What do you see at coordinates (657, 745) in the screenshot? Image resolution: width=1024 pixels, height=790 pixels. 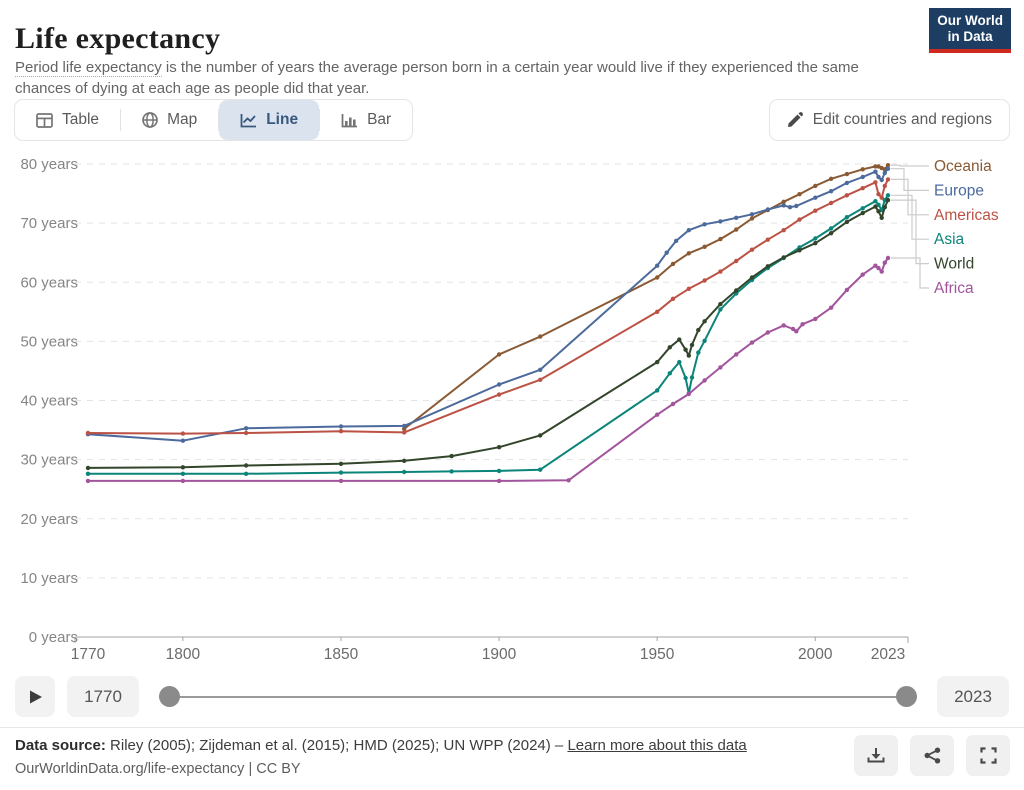 I see `learn-more-link: Learn more about this data` at bounding box center [657, 745].